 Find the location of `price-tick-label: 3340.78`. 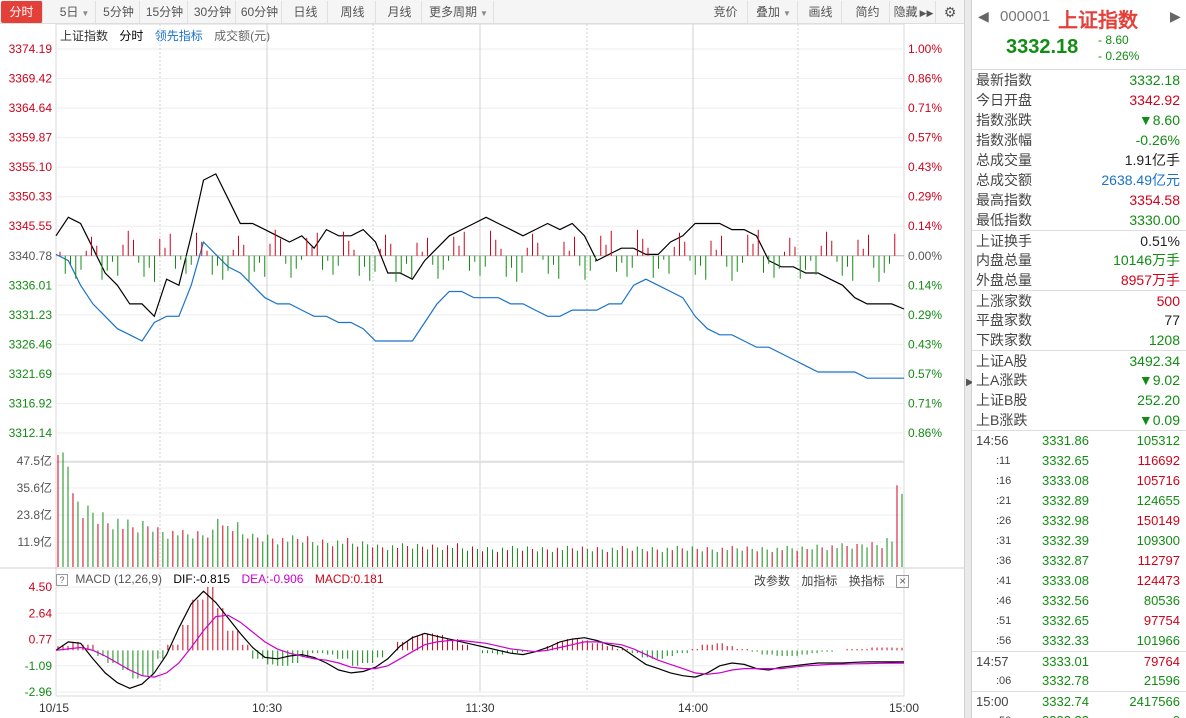

price-tick-label: 3340.78 is located at coordinates (31, 256).